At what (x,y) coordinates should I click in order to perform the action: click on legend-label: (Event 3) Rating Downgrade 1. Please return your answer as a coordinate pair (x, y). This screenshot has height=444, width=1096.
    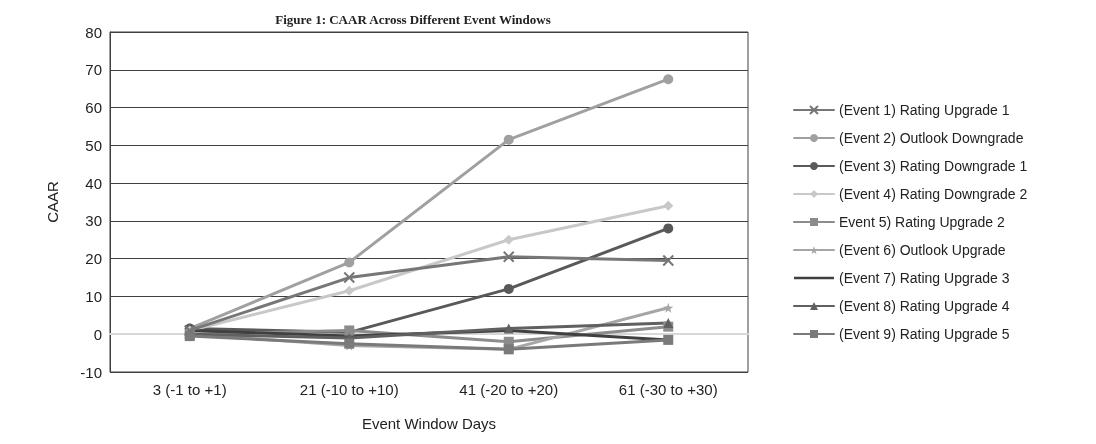
    Looking at the image, I should click on (933, 166).